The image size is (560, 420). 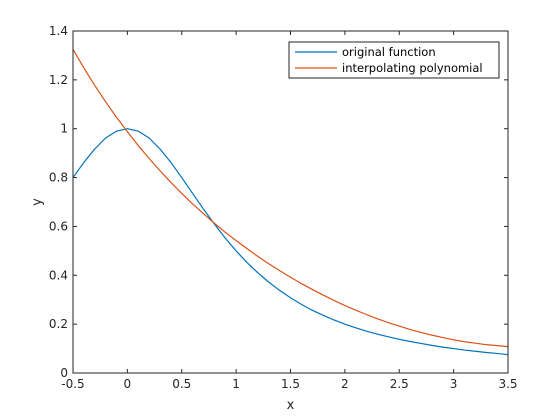 I want to click on x-tick-label: 2.5, so click(x=399, y=384).